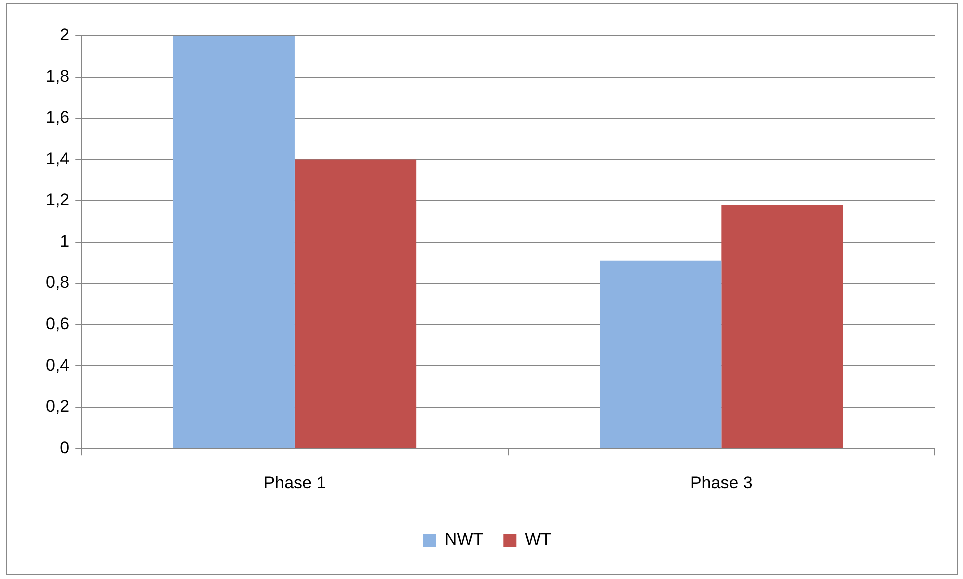 Image resolution: width=963 pixels, height=579 pixels. Describe the element at coordinates (721, 482) in the screenshot. I see `x-tick-label: Phase 3` at that location.